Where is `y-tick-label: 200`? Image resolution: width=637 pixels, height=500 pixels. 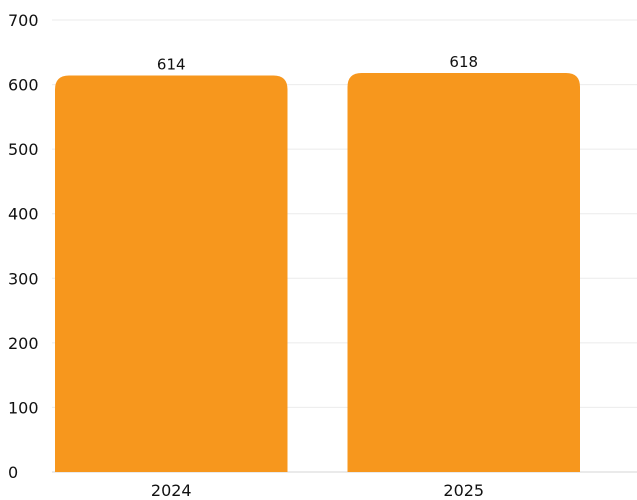 y-tick-label: 200 is located at coordinates (23, 343).